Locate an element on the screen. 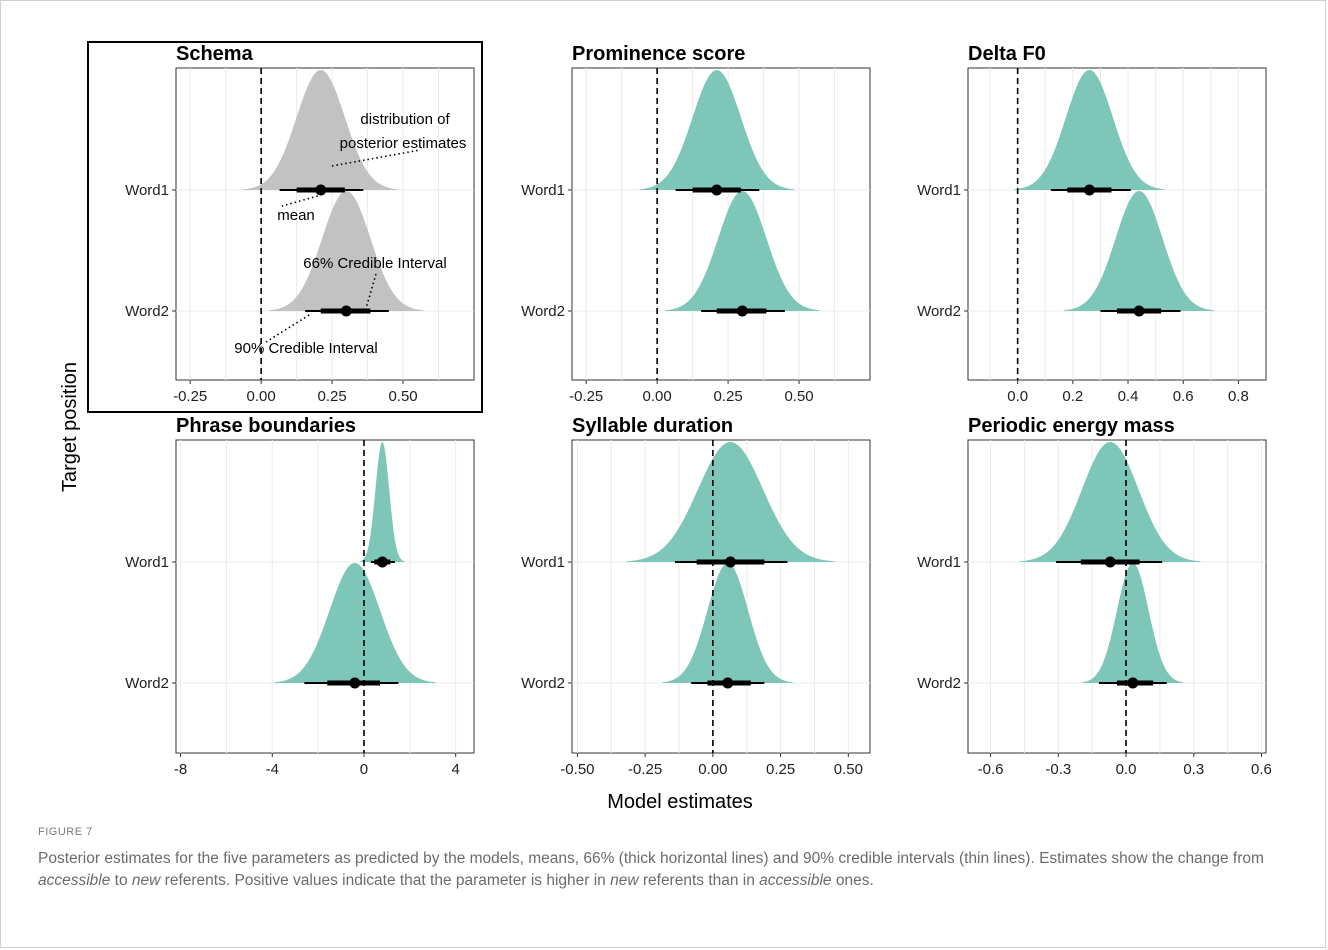  caption-text-run: ones. is located at coordinates (852, 880).